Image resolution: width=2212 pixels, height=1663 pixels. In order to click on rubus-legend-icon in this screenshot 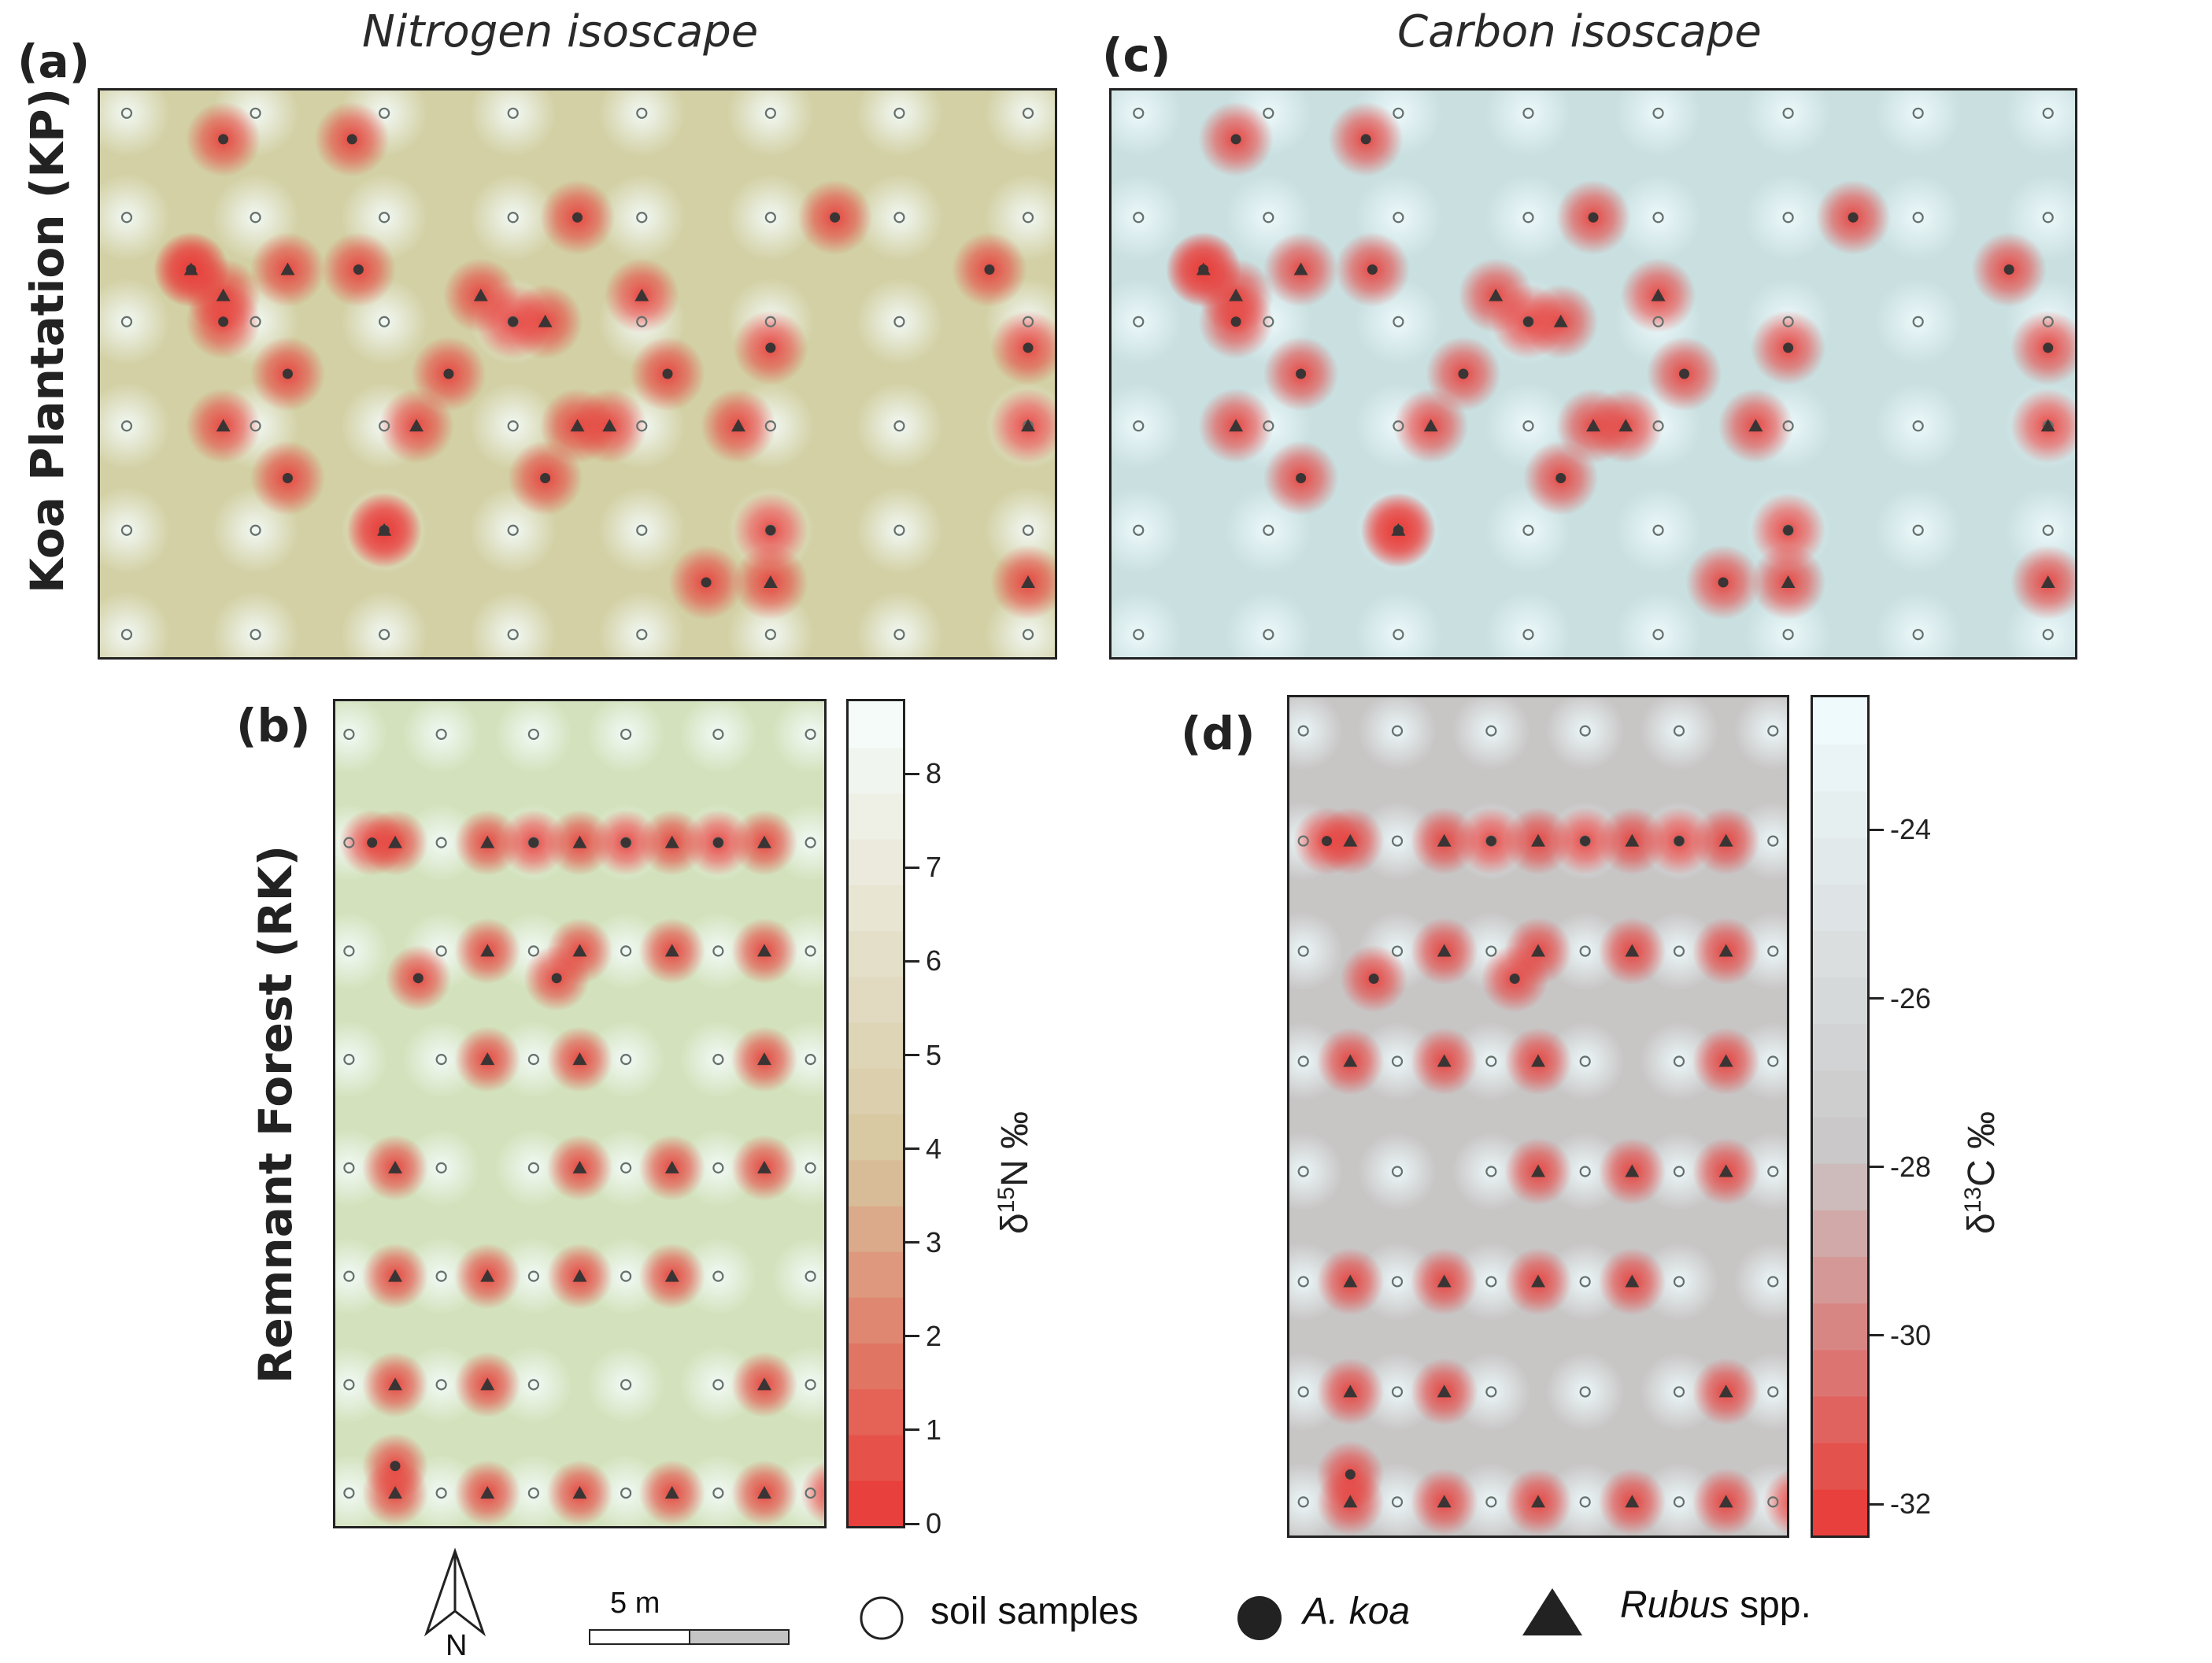, I will do `click(1552, 1611)`.